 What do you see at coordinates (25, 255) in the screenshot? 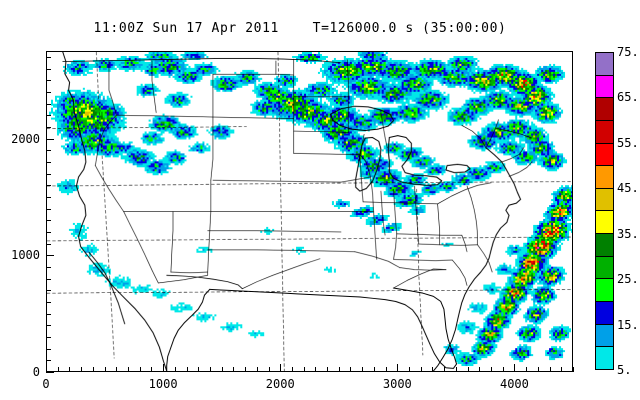
I see `y-axis-label: 1000` at bounding box center [25, 255].